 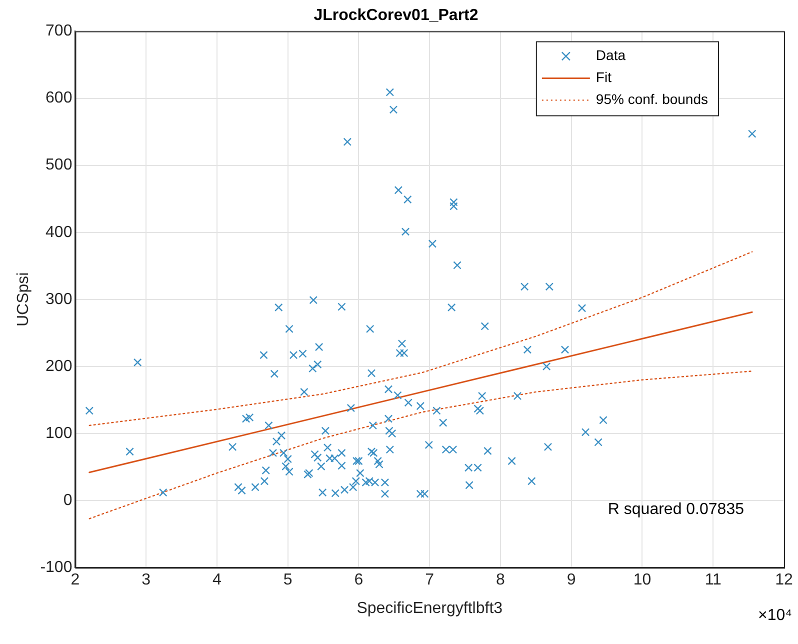 What do you see at coordinates (59, 433) in the screenshot?
I see `y-tick-label: 100` at bounding box center [59, 433].